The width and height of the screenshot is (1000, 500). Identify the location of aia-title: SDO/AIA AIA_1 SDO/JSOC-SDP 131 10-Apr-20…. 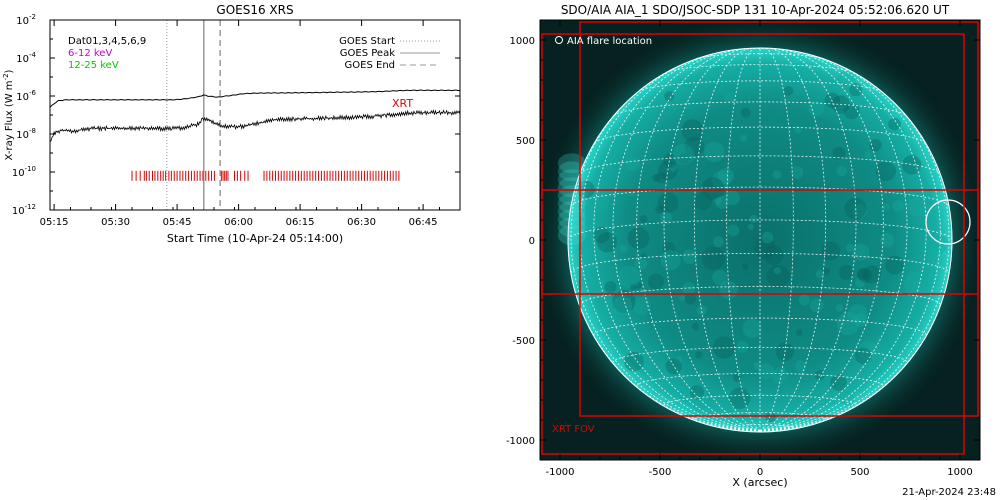
(755, 10).